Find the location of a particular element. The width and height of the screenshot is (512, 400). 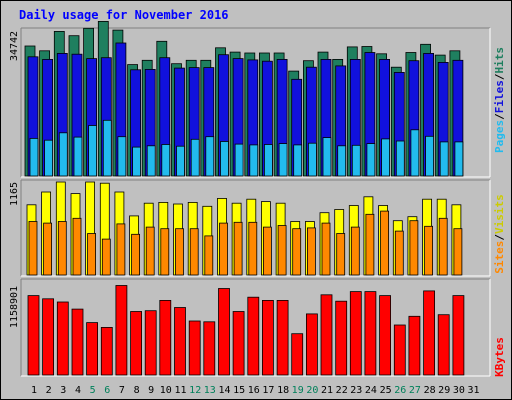

x-tick-label-day-6: 6 is located at coordinates (107, 390).